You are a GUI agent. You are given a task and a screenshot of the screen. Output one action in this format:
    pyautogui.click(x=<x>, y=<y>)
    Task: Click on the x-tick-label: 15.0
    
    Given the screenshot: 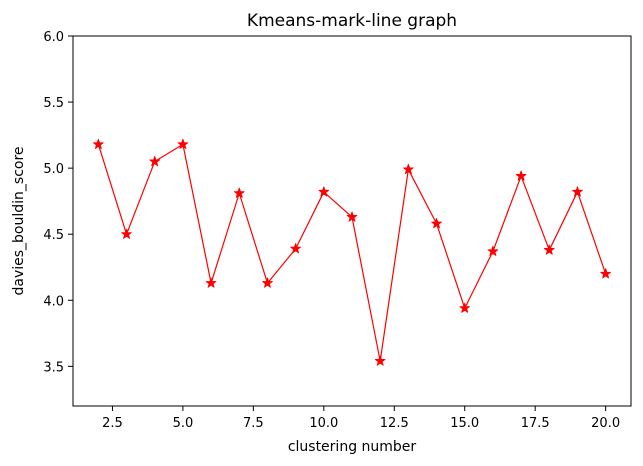 What is the action you would take?
    pyautogui.click(x=464, y=423)
    